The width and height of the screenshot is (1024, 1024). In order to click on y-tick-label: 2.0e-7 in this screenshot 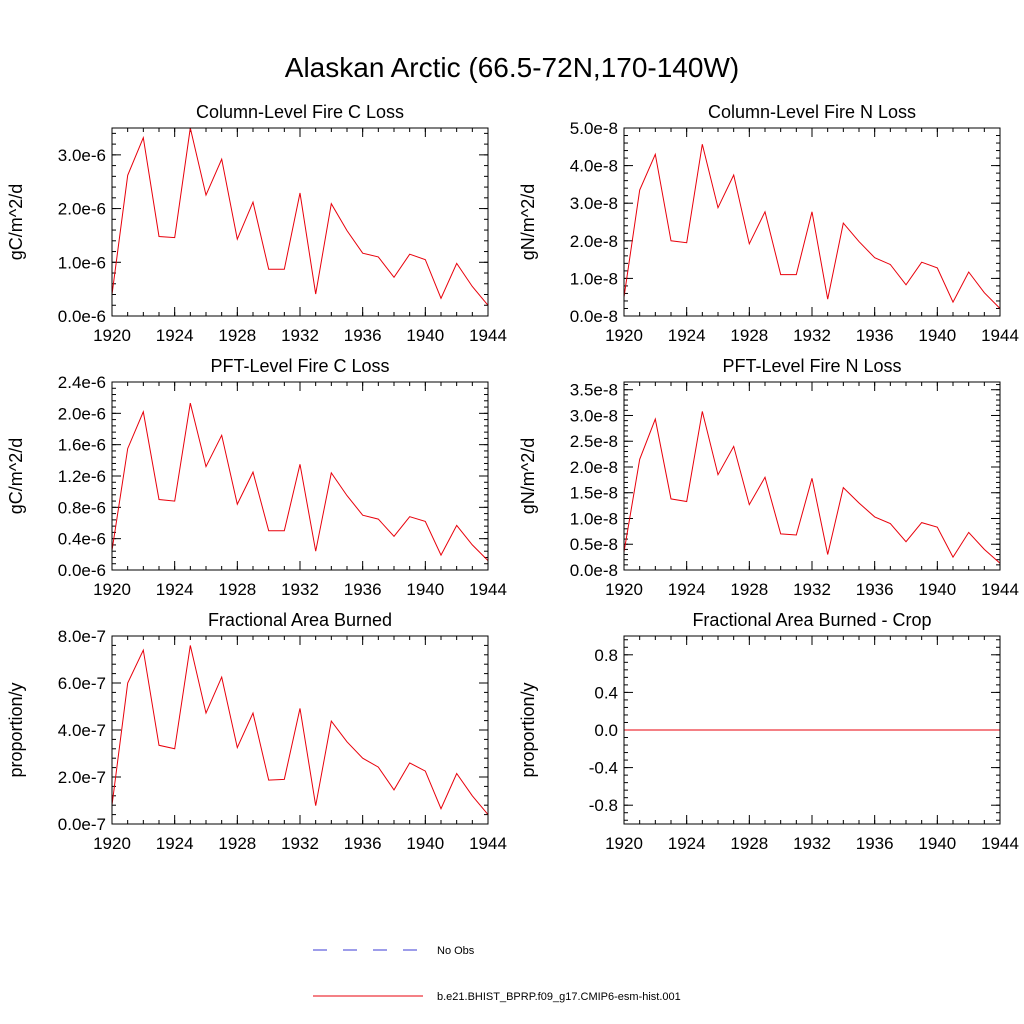, I will do `click(82, 777)`.